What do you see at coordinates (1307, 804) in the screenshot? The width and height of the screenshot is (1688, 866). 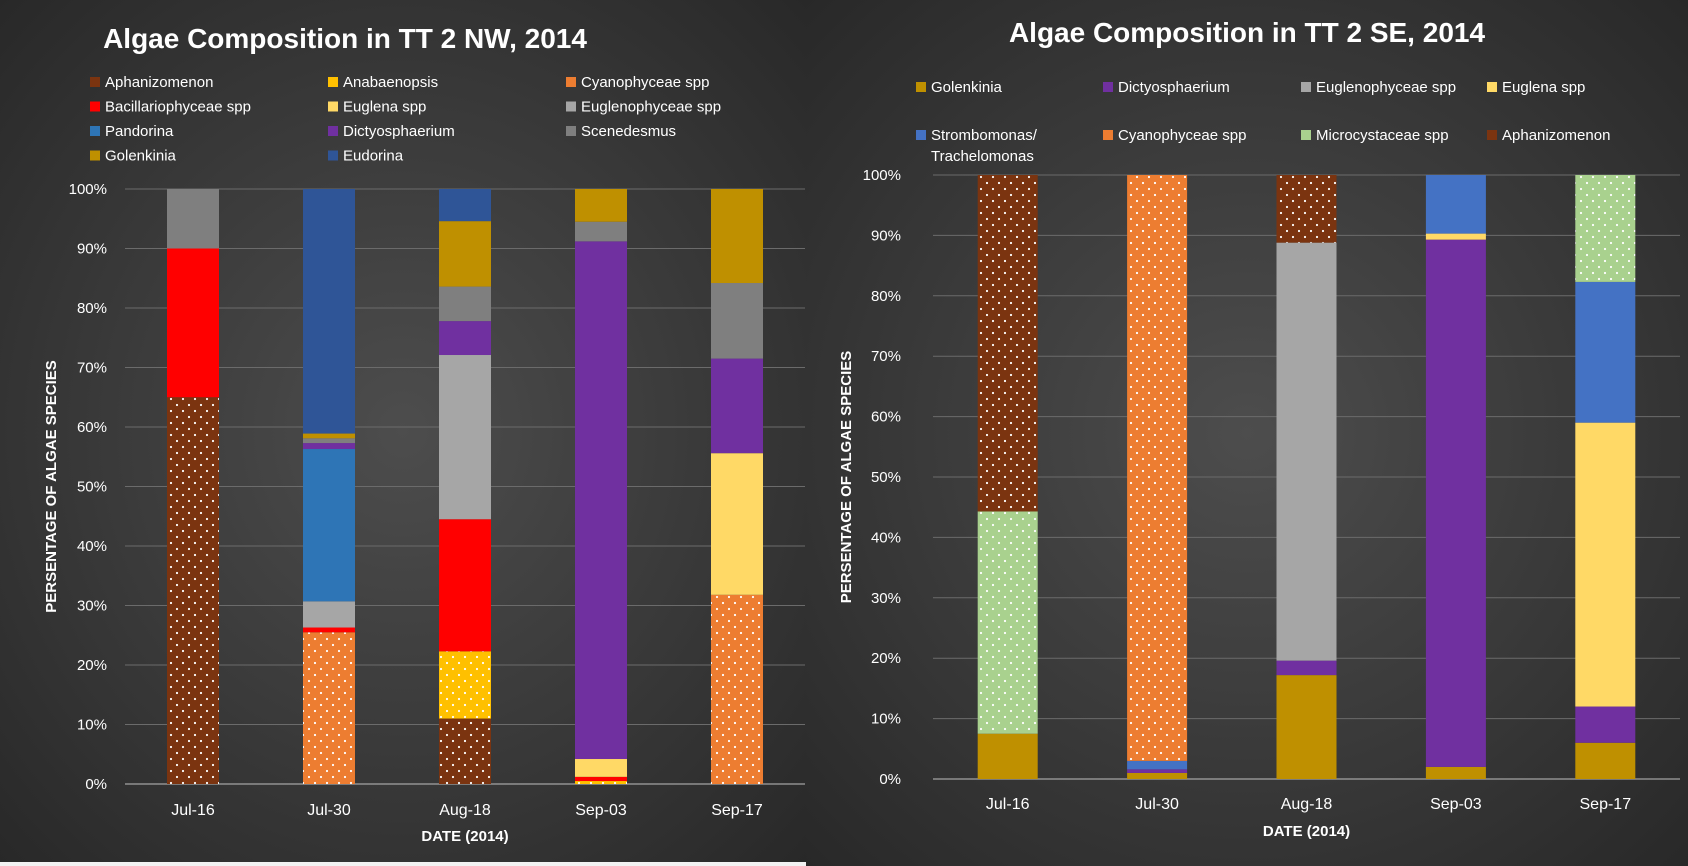 I see `x-tick-label: Aug-18` at bounding box center [1307, 804].